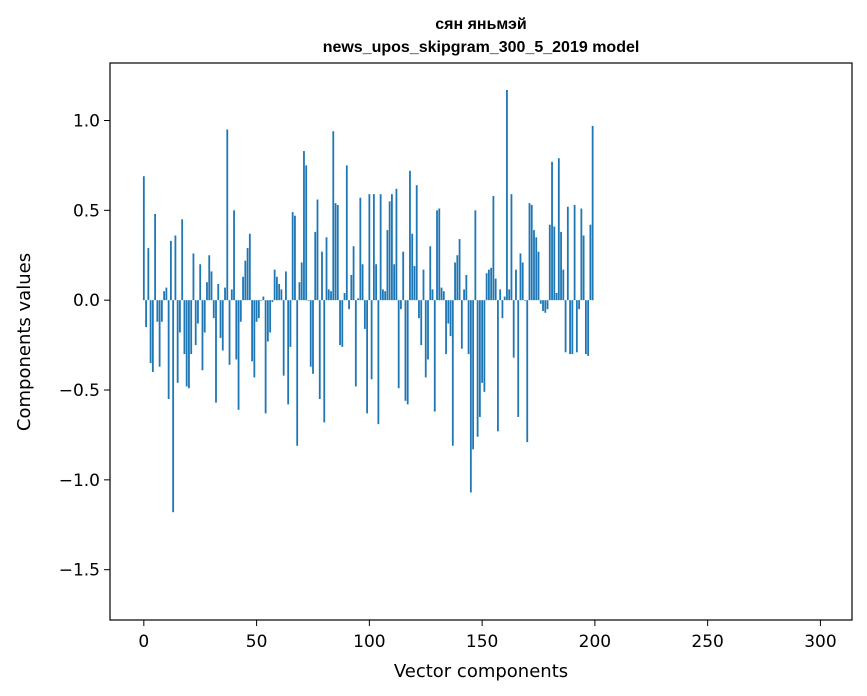 Image resolution: width=867 pixels, height=696 pixels. Describe the element at coordinates (257, 642) in the screenshot. I see `x-tick-label: 50` at that location.